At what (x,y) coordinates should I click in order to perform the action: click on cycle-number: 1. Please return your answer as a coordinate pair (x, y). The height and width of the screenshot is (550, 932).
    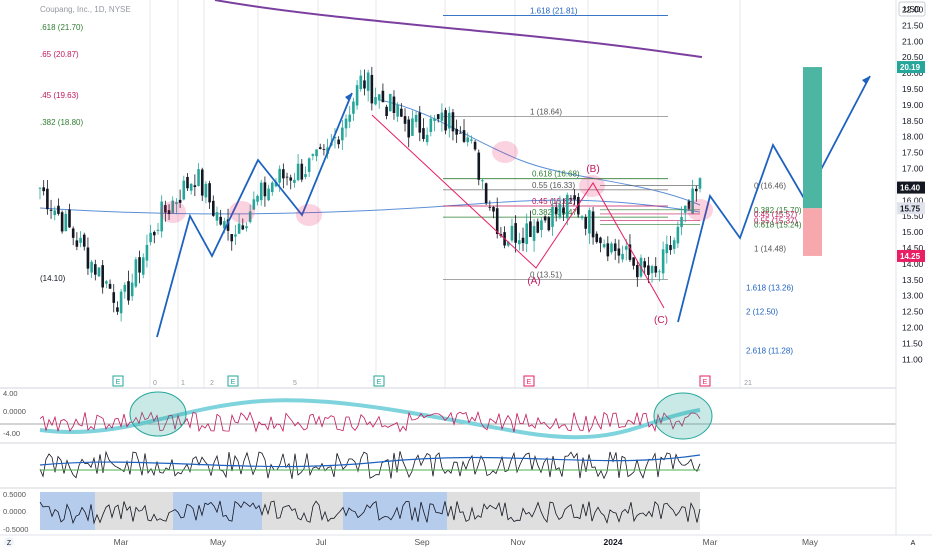
    Looking at the image, I should click on (183, 383).